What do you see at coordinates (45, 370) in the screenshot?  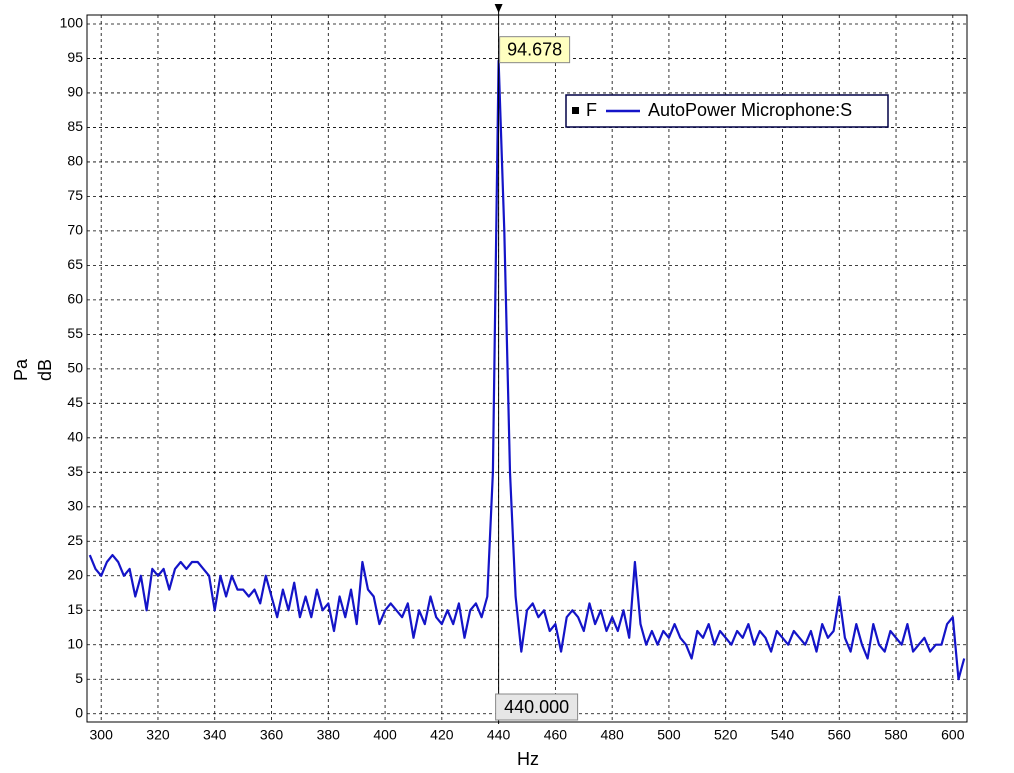 I see `y-axis-label: dB` at bounding box center [45, 370].